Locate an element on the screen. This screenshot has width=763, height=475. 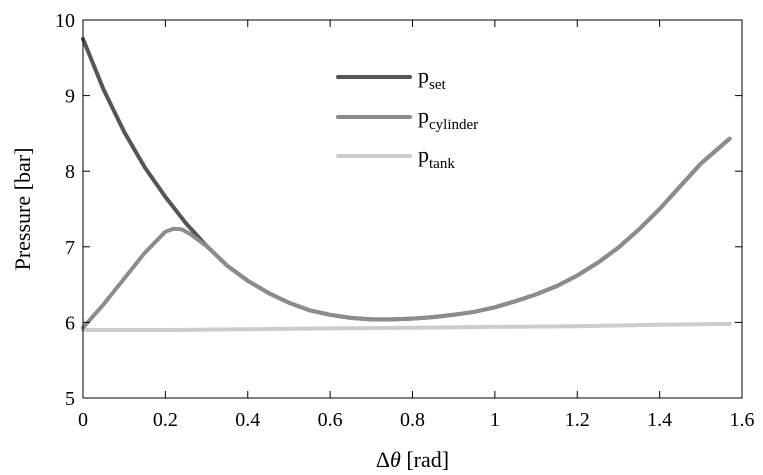
x-tick-label: 1.2 is located at coordinates (577, 420).